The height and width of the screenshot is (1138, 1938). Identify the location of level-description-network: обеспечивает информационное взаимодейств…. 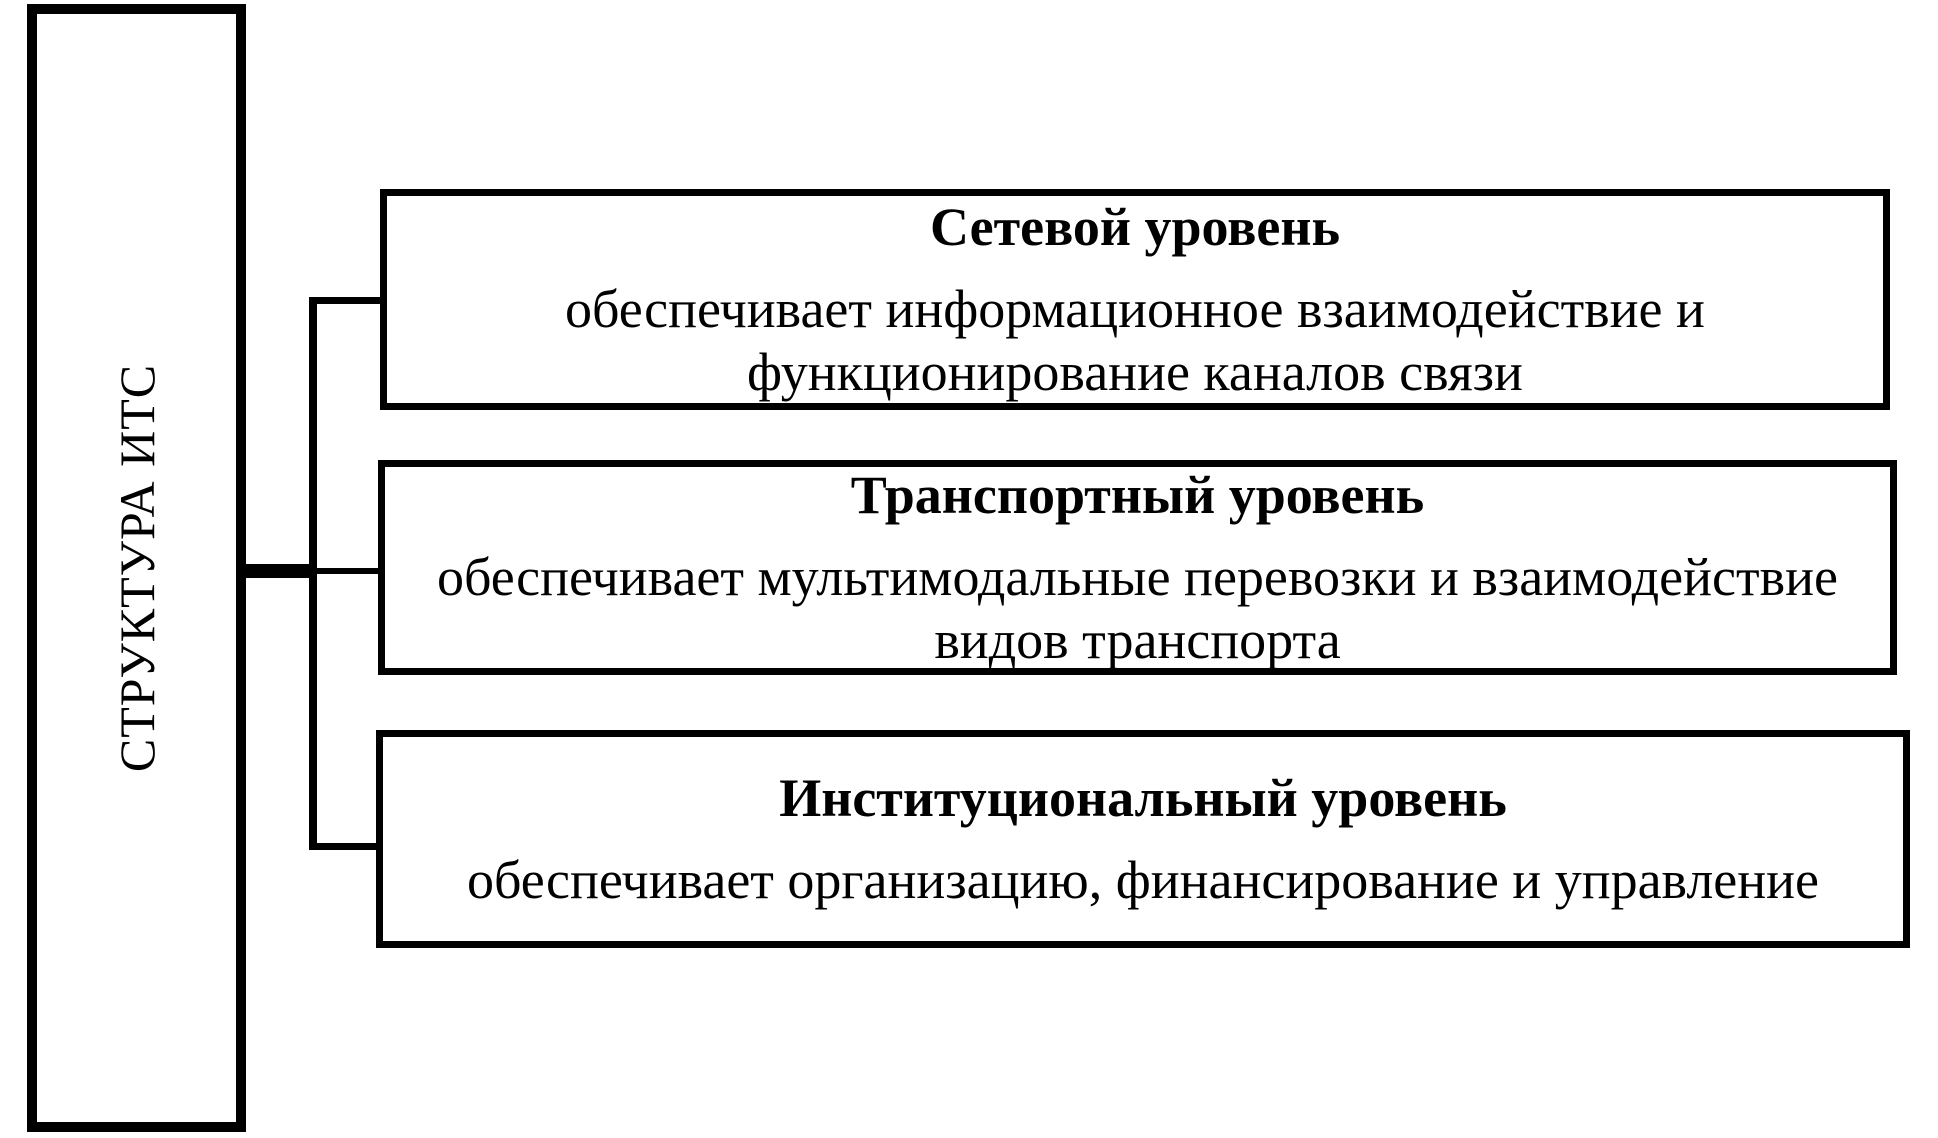
(1135, 340).